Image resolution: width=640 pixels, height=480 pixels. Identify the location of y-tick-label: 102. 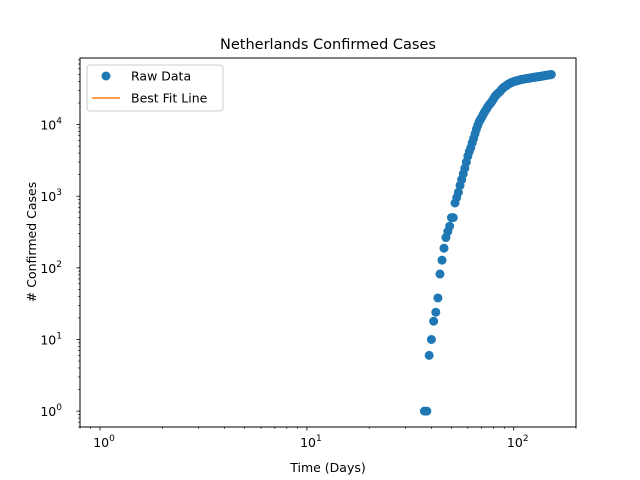
(51, 268).